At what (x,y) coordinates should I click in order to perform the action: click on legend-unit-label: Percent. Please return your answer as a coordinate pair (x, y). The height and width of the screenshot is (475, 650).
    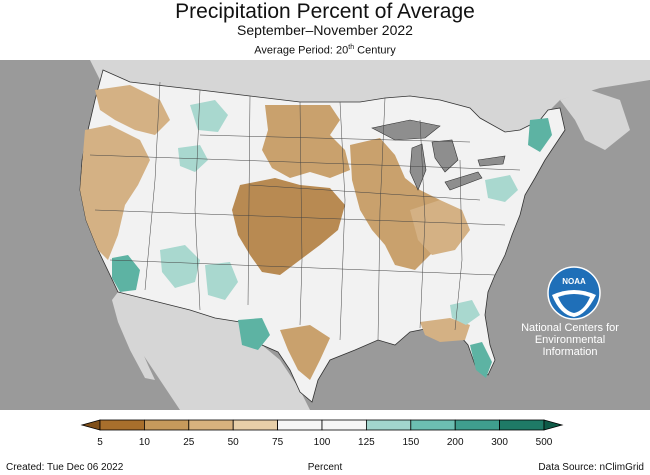
    Looking at the image, I should click on (325, 467).